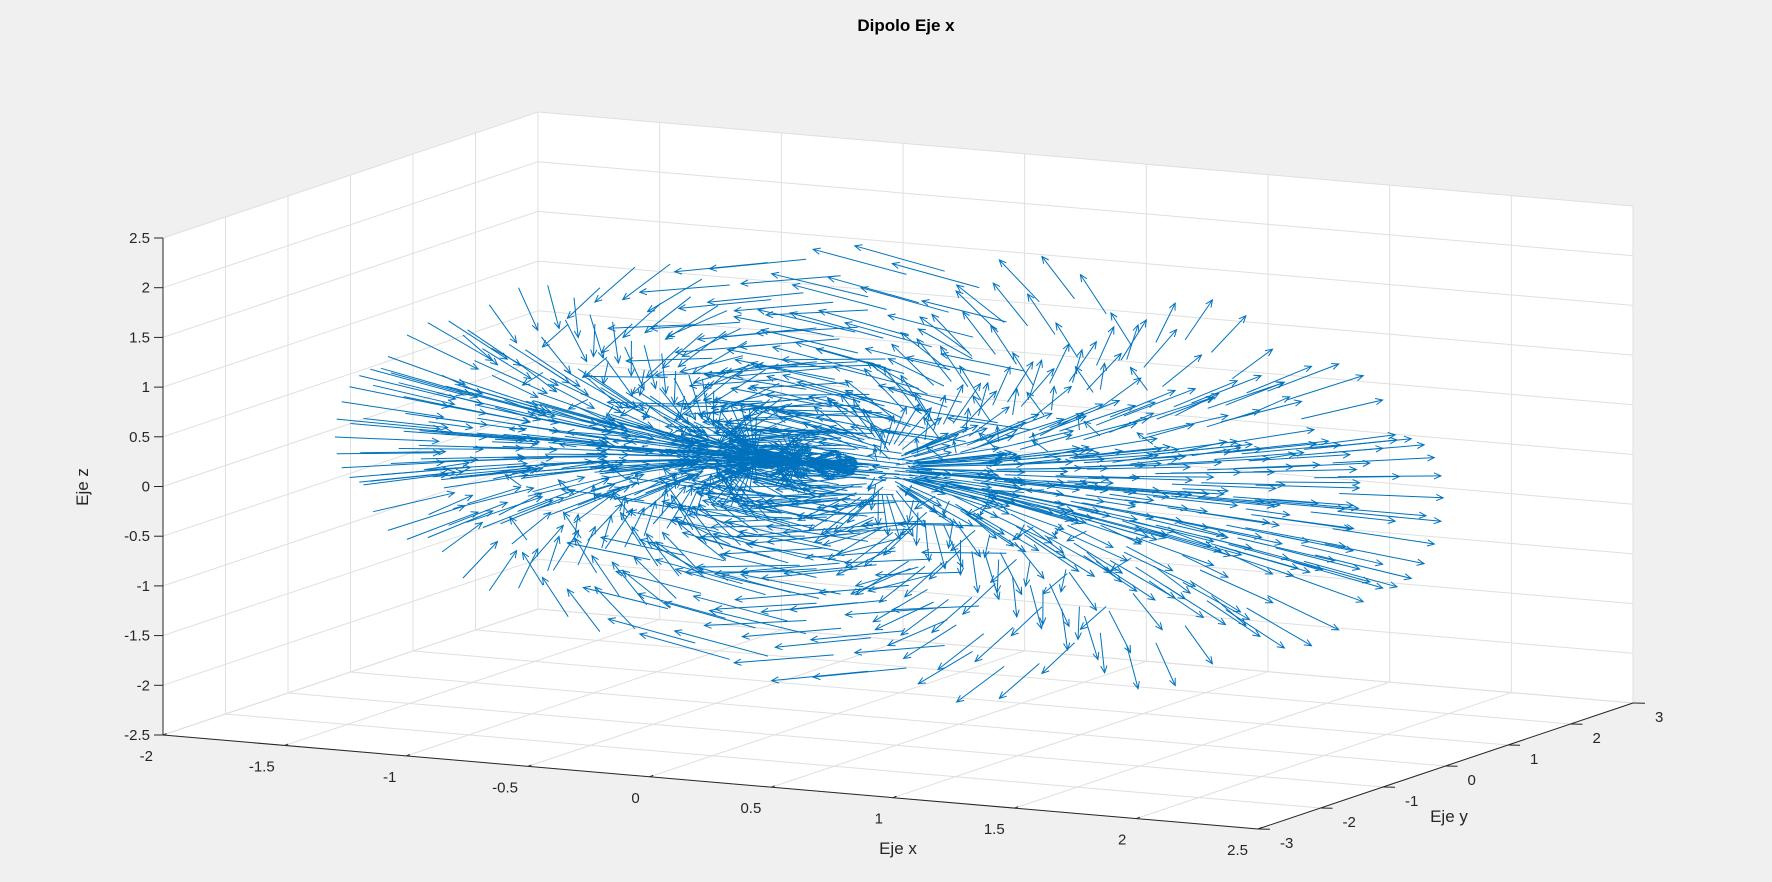  I want to click on x-tick-label: -2, so click(146, 756).